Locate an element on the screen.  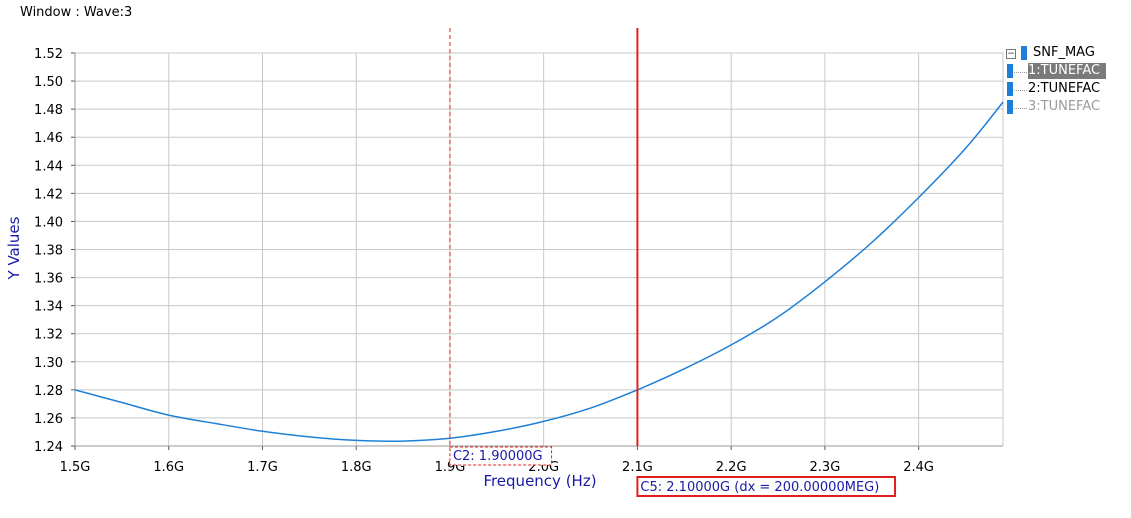
y-tick-label: 1.28 is located at coordinates (48, 391).